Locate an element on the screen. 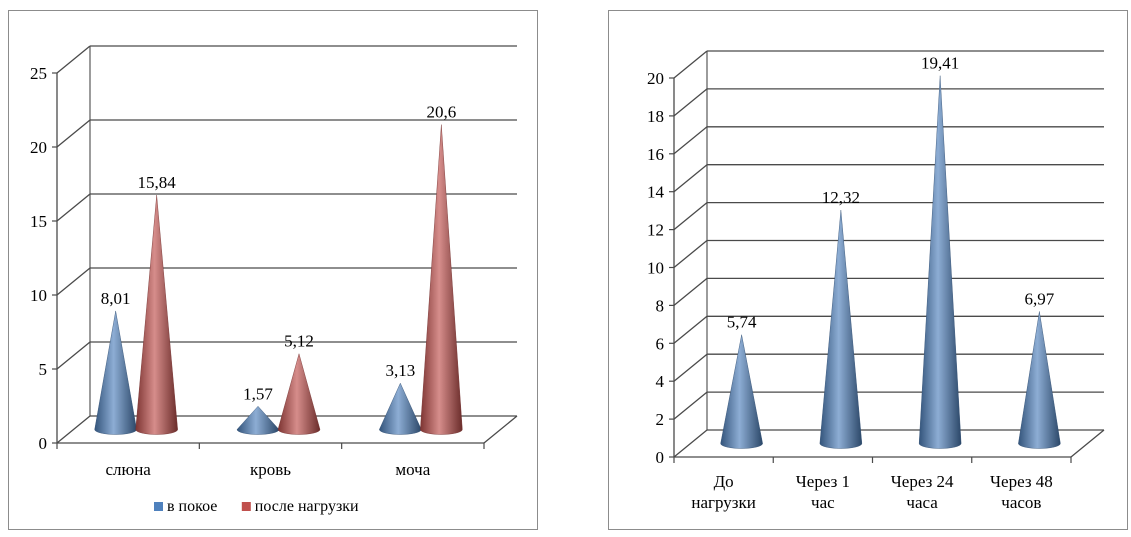 The image size is (1131, 537). data-label: 3,13 is located at coordinates (400, 370).